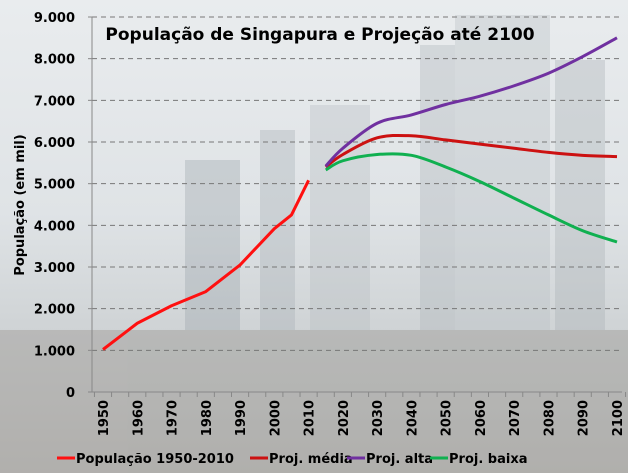  Describe the element at coordinates (20, 204) in the screenshot. I see `y-axis-label: População (em mil)` at that location.